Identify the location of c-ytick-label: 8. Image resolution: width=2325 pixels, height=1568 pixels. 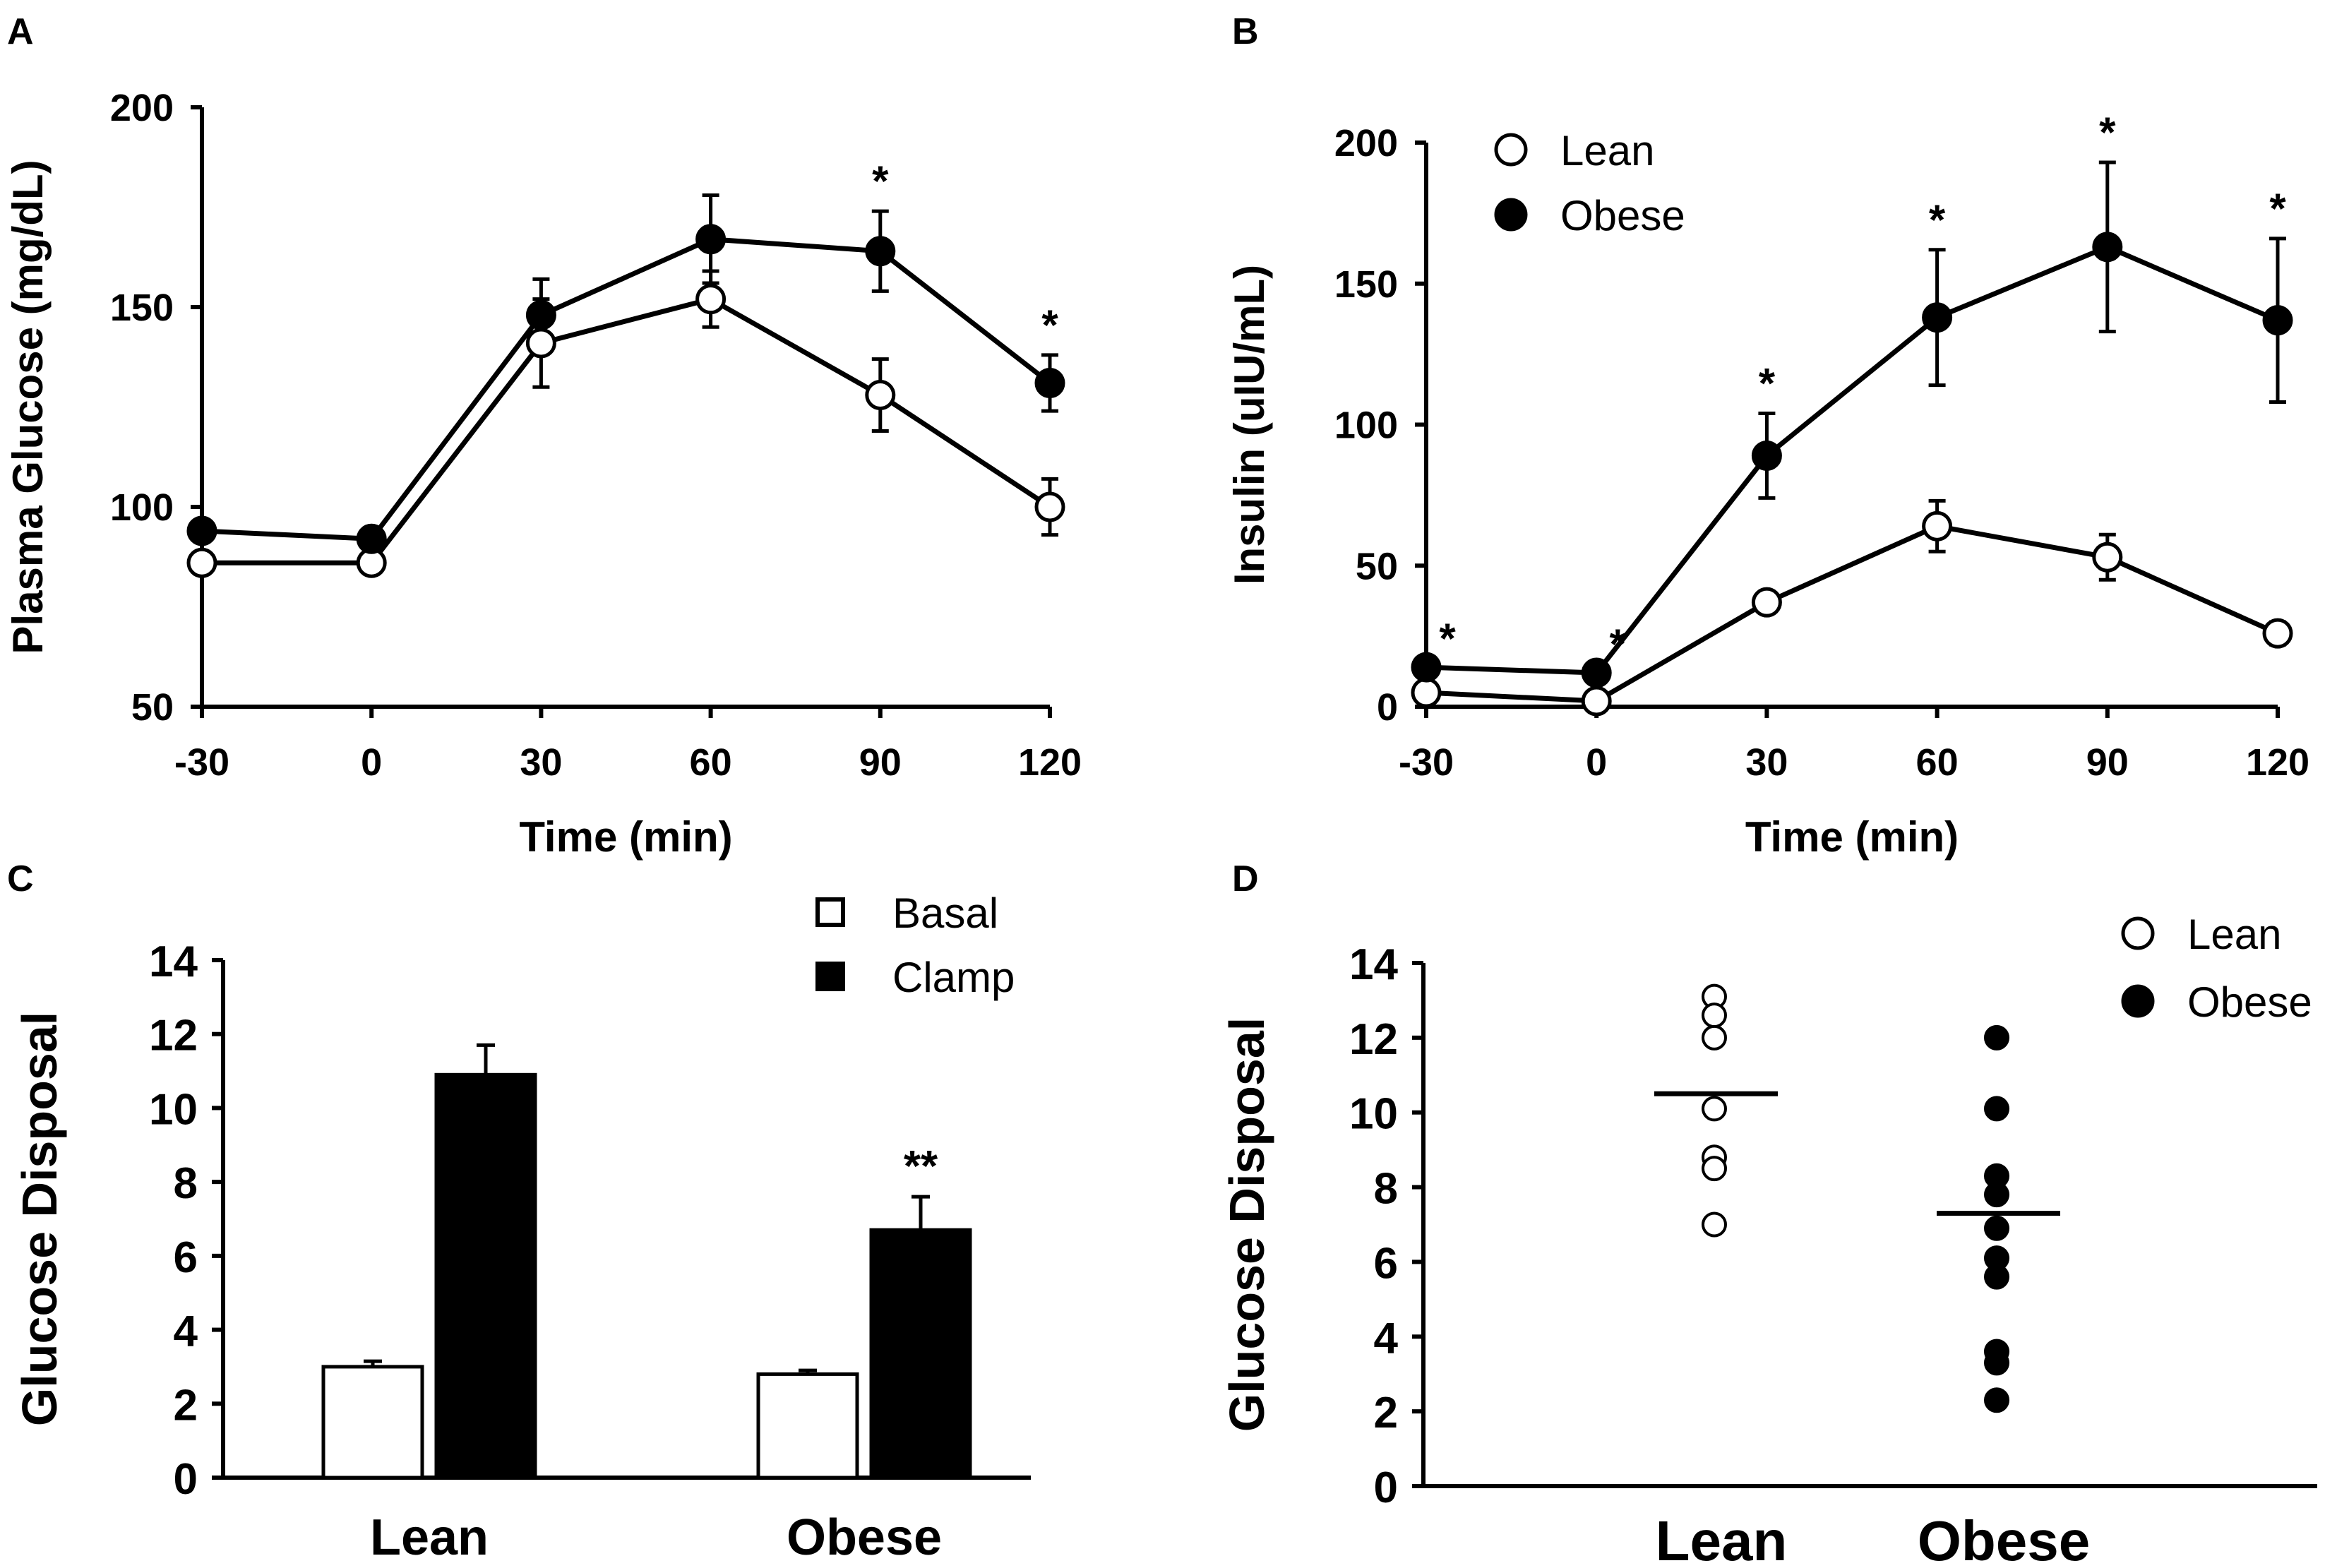
(186, 1183).